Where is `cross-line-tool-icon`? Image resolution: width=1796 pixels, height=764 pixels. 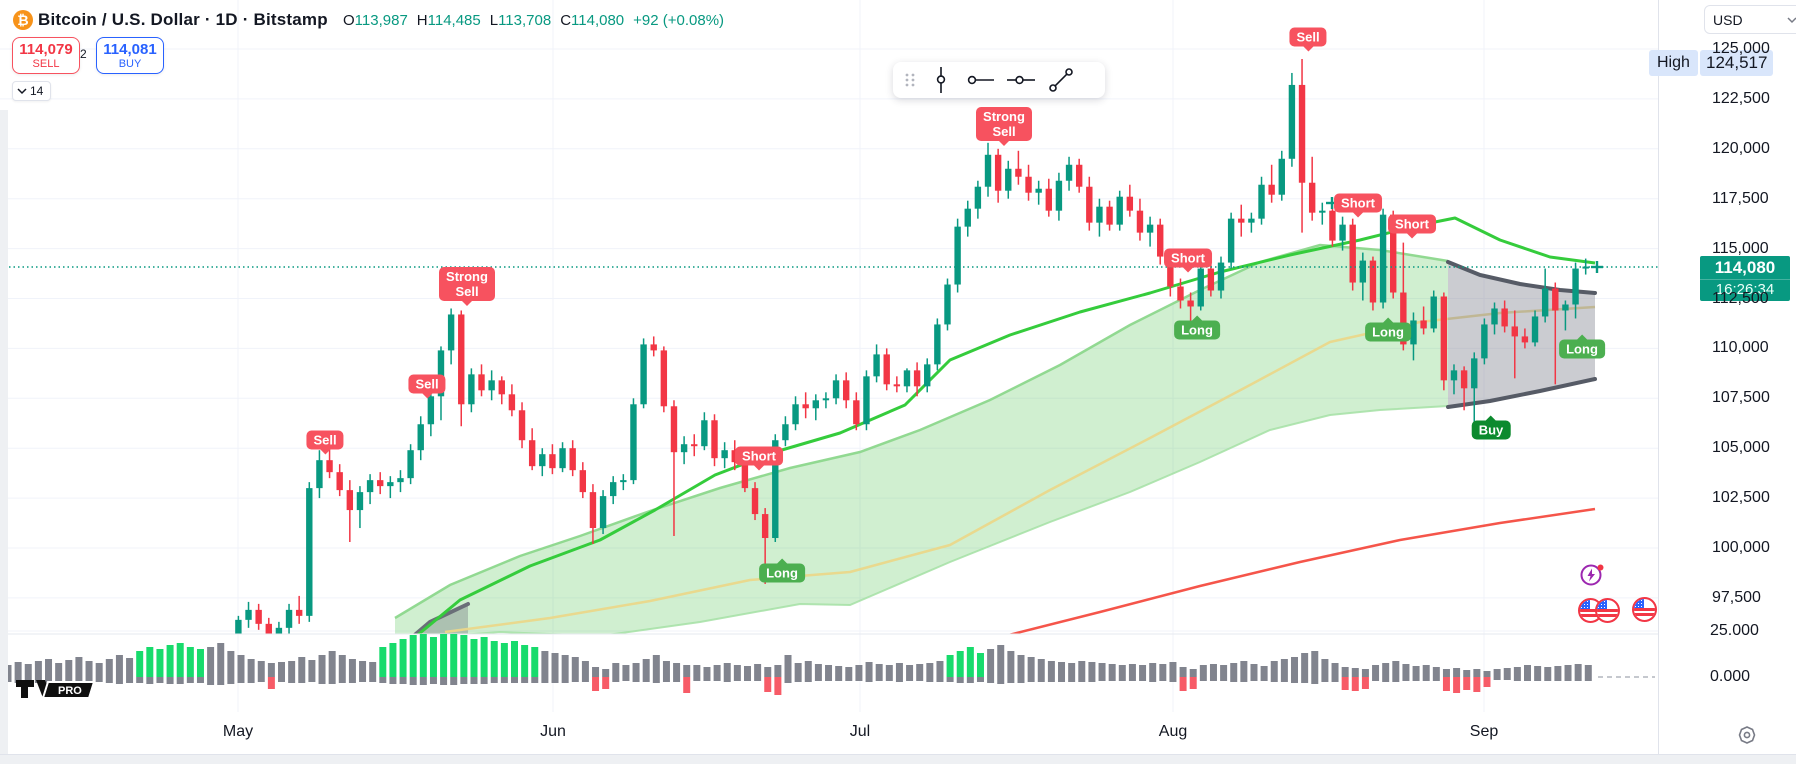 cross-line-tool-icon is located at coordinates (941, 80).